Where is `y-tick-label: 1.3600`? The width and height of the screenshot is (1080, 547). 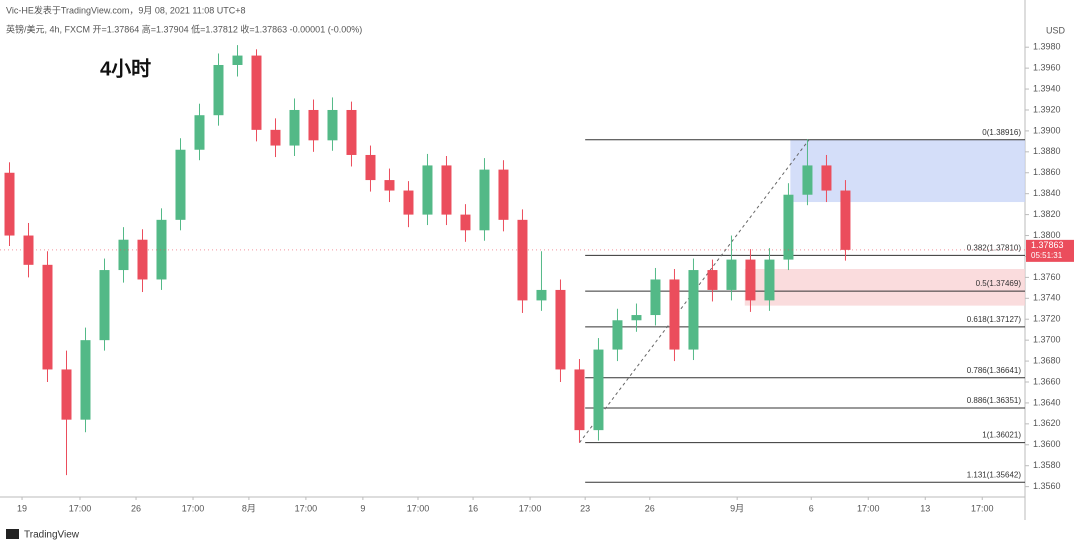
y-tick-label: 1.3600 is located at coordinates (1047, 444).